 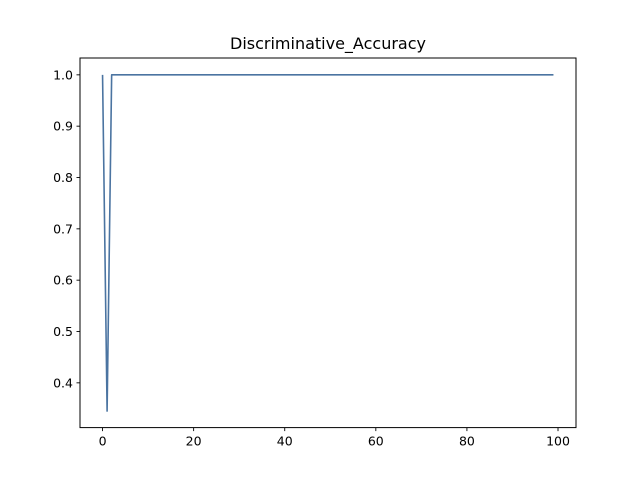 I want to click on x-tick-label: 80, so click(x=467, y=441).